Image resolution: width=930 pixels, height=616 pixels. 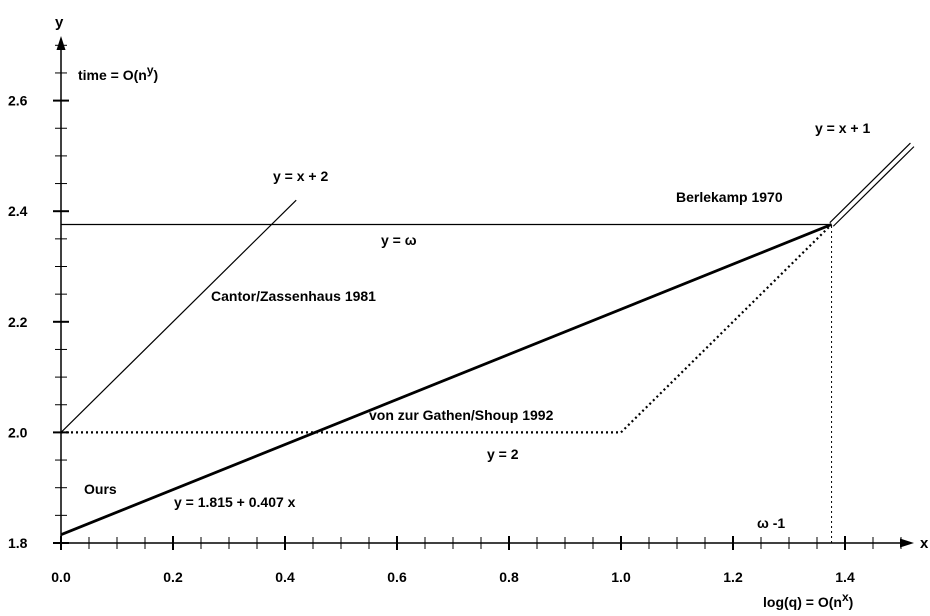 I want to click on x-axis-title-close: ), so click(x=851, y=602).